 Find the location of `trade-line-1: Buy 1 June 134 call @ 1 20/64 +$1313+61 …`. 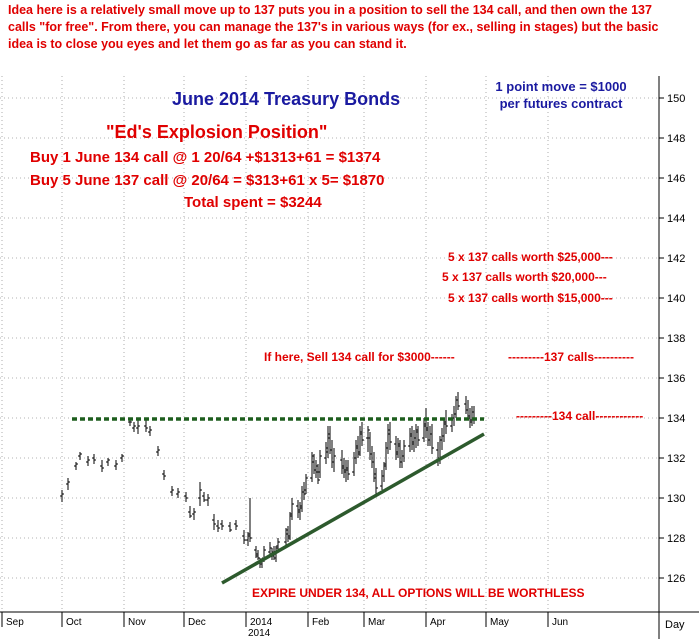

trade-line-1: Buy 1 June 134 call @ 1 20/64 +$1313+61 … is located at coordinates (205, 157).